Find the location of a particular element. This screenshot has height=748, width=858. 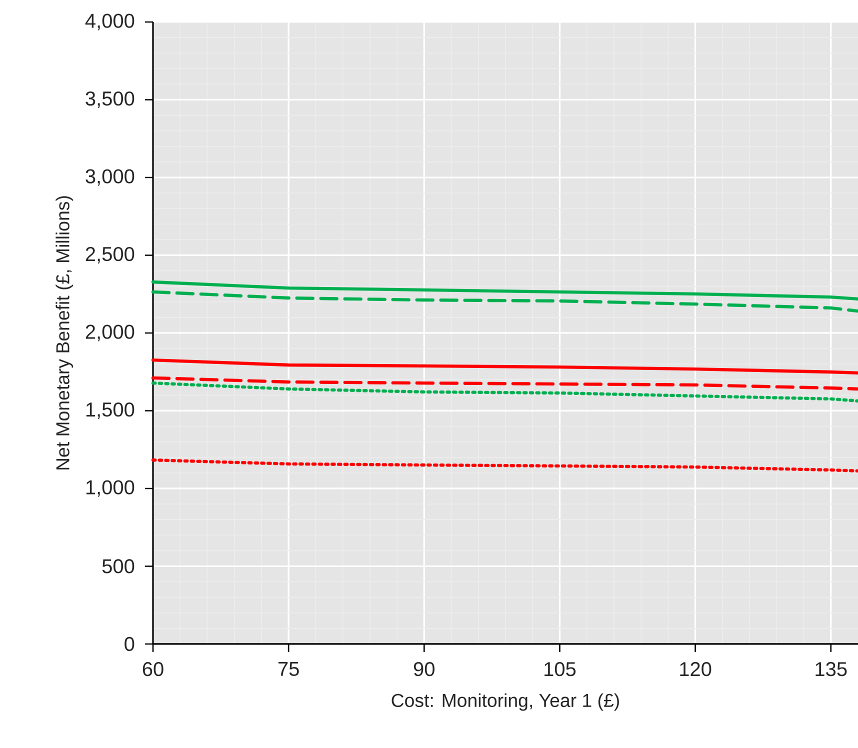

x-tick-label: 60 is located at coordinates (153, 669).